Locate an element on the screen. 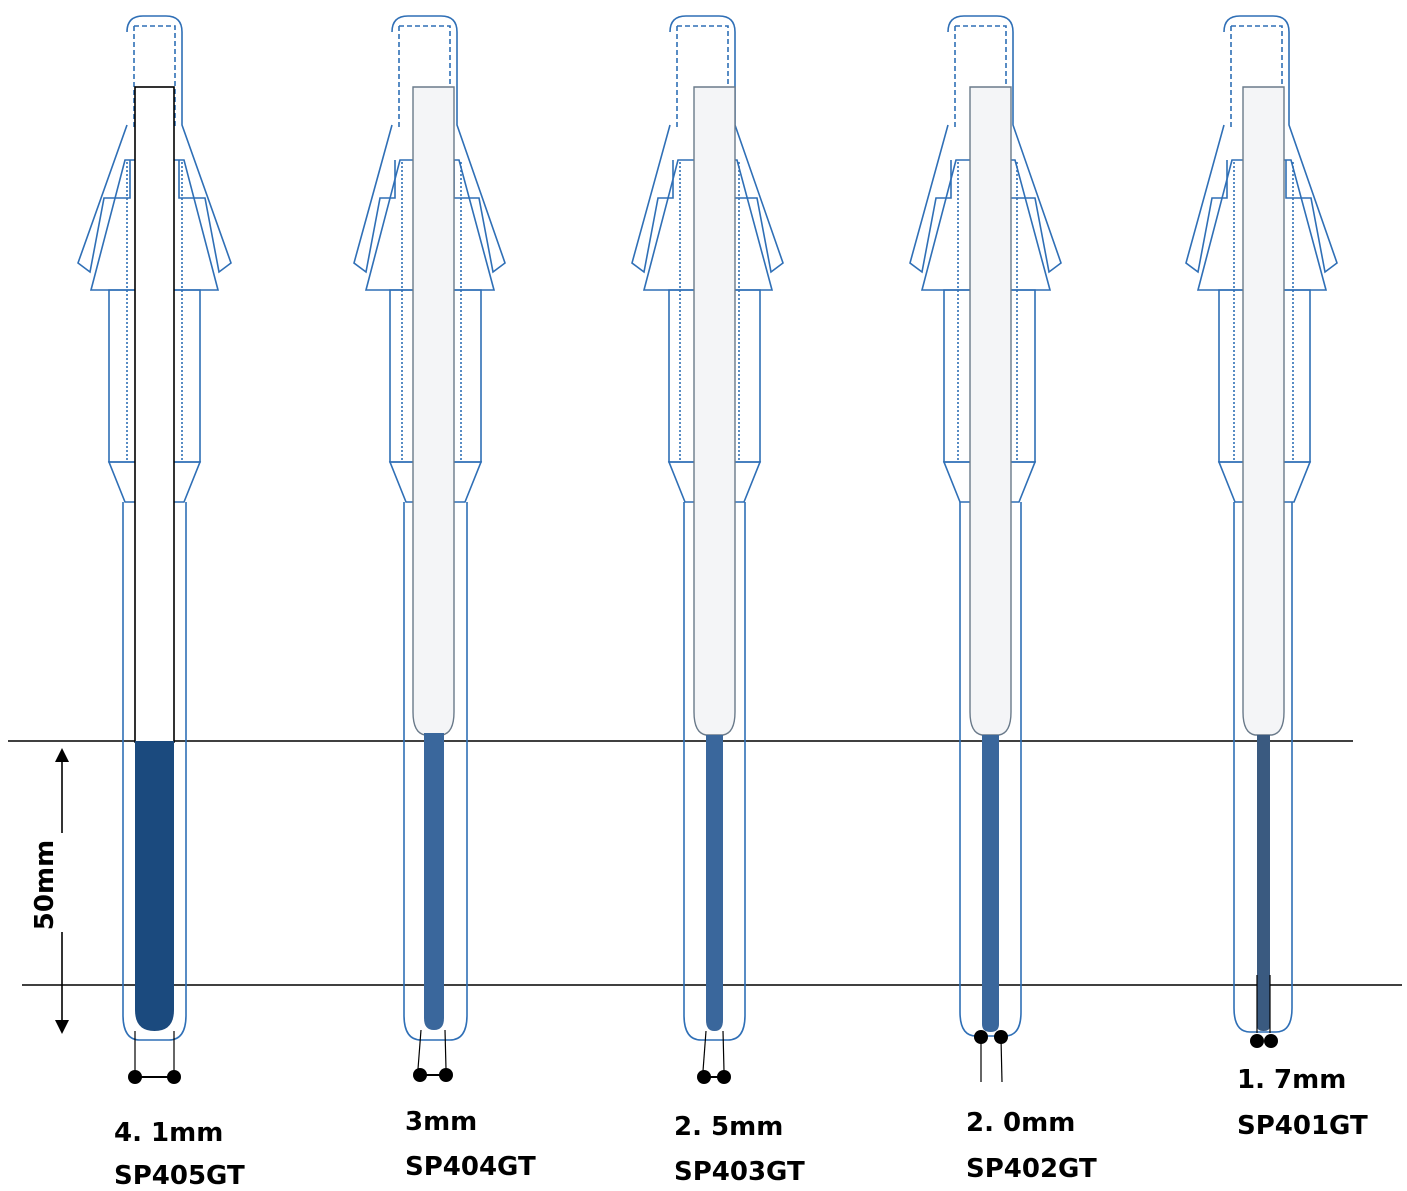 The image size is (1407, 1191). pipette-tip-sp401gt is located at coordinates (1261, 531).